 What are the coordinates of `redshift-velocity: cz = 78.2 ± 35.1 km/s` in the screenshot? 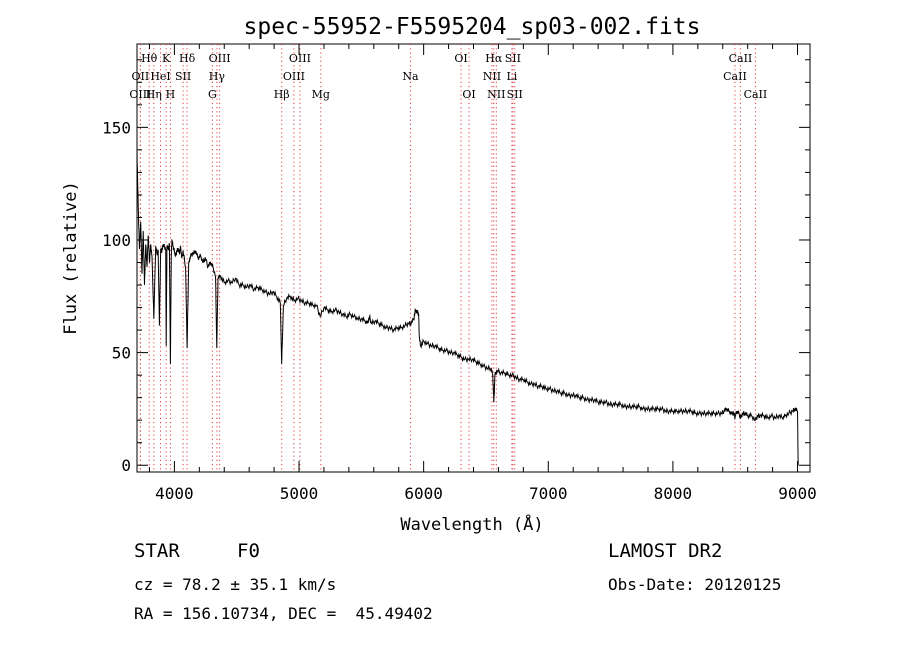 It's located at (235, 584).